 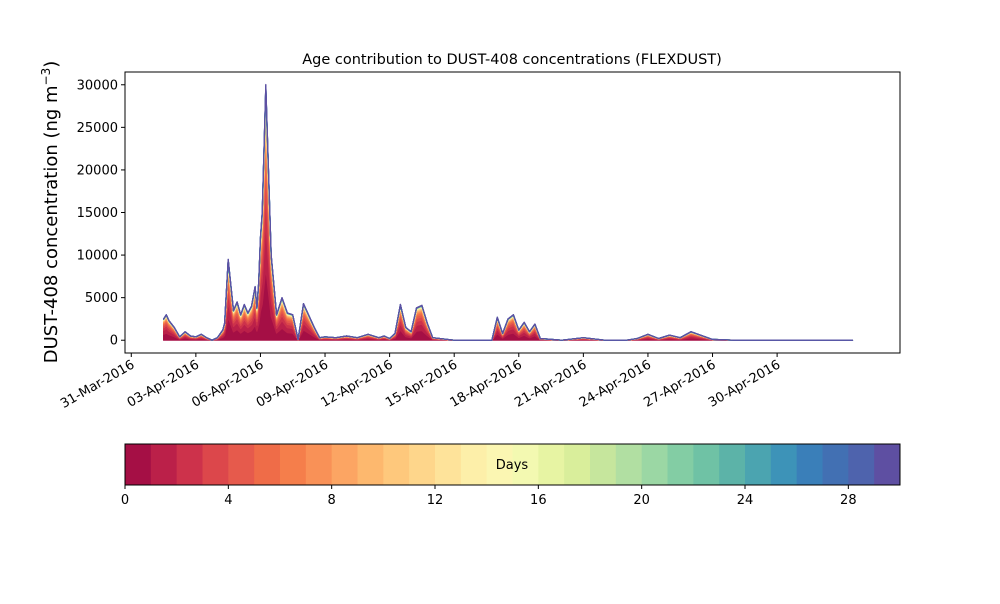 What do you see at coordinates (848, 500) in the screenshot?
I see `colorbar-tick-label: 28` at bounding box center [848, 500].